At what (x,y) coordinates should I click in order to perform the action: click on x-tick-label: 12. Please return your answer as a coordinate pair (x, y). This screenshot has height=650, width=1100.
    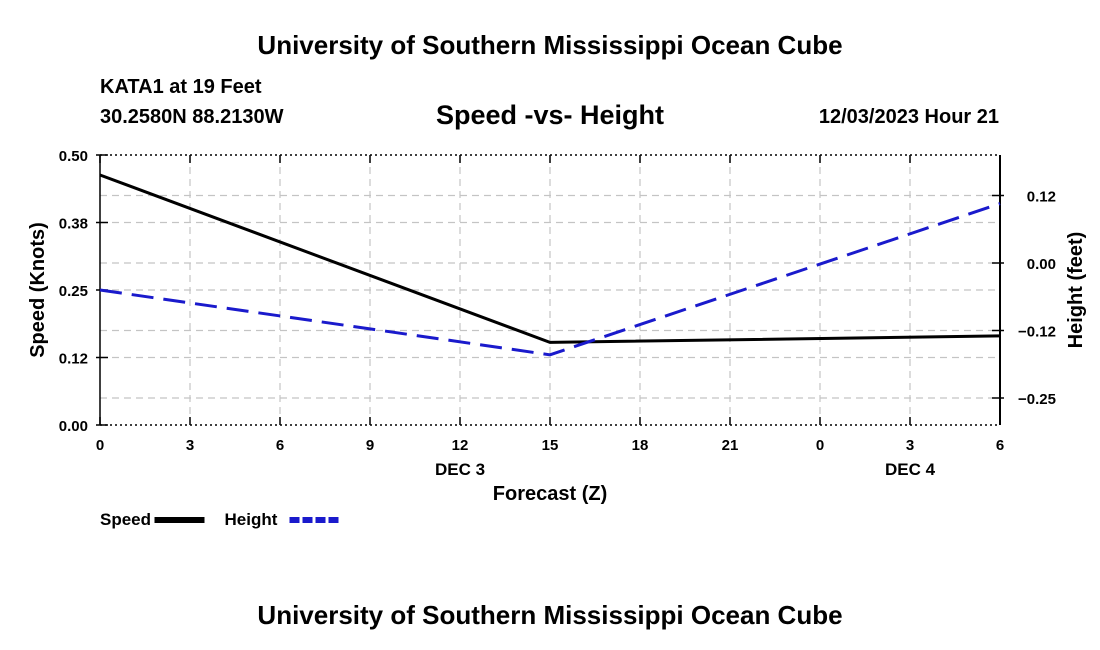
    Looking at the image, I should click on (460, 445).